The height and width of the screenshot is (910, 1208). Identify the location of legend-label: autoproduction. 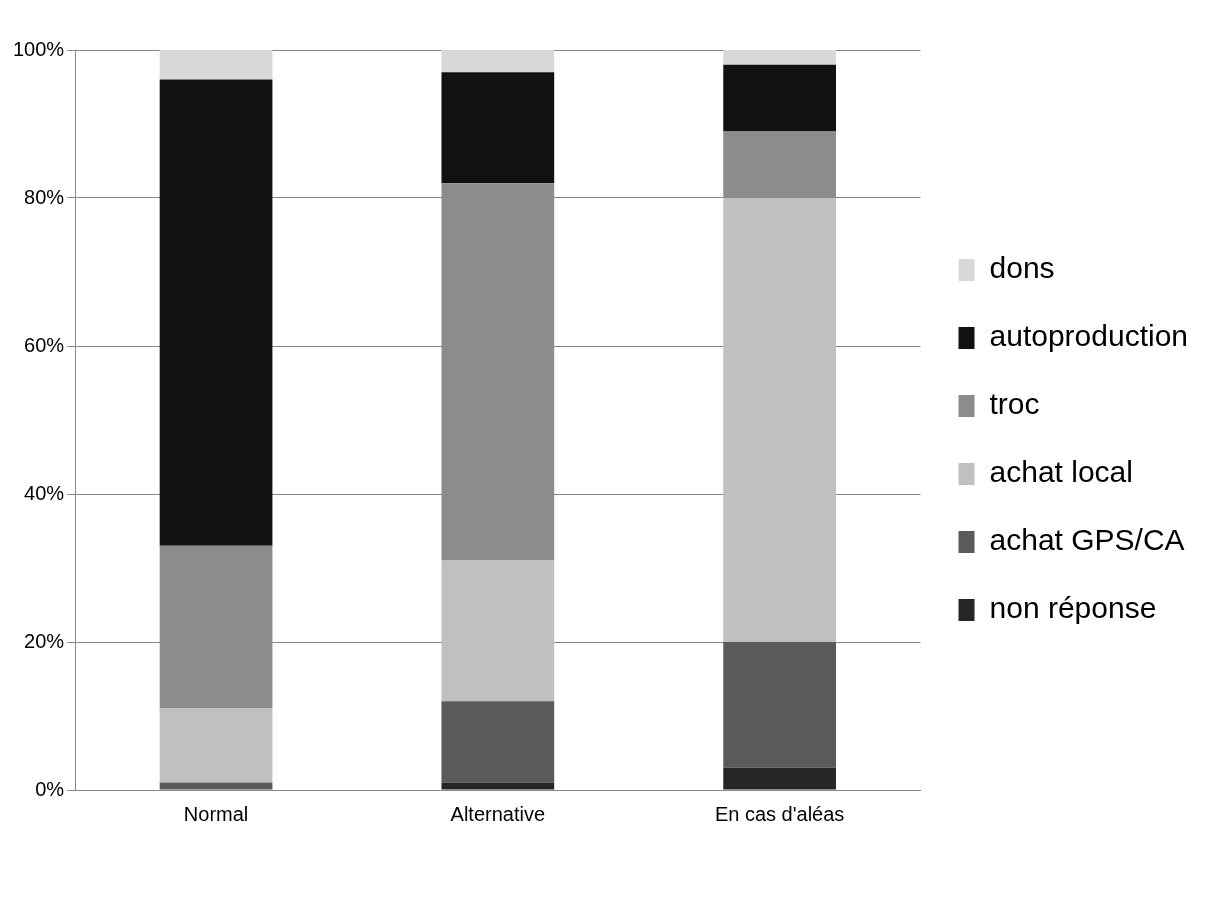
(1089, 336).